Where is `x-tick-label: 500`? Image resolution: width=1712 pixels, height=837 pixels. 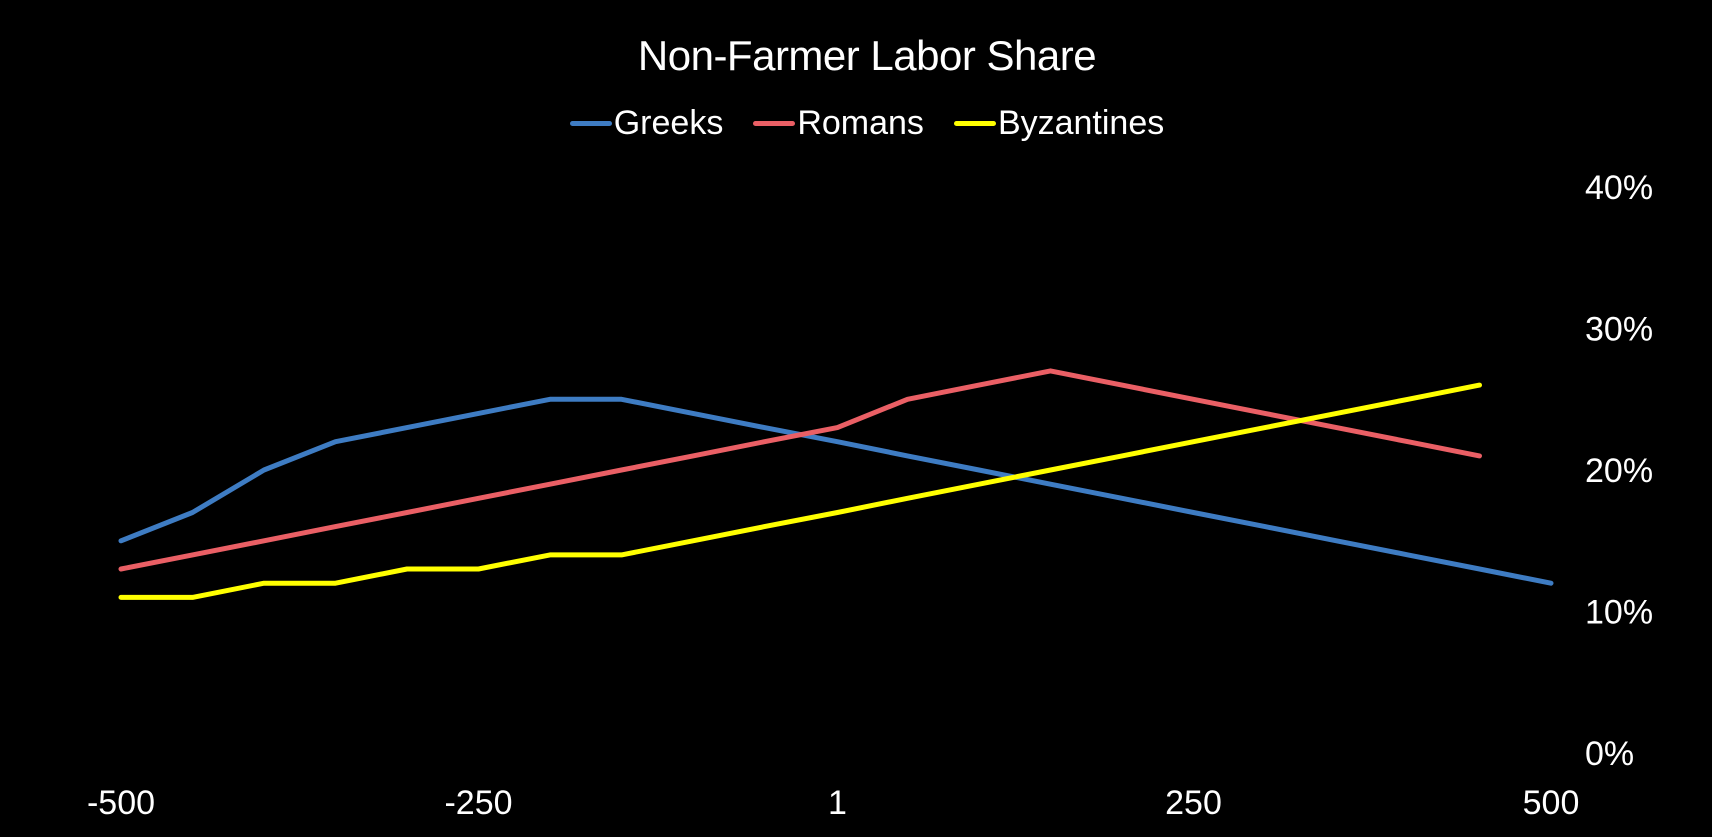
x-tick-label: 500 is located at coordinates (1551, 803).